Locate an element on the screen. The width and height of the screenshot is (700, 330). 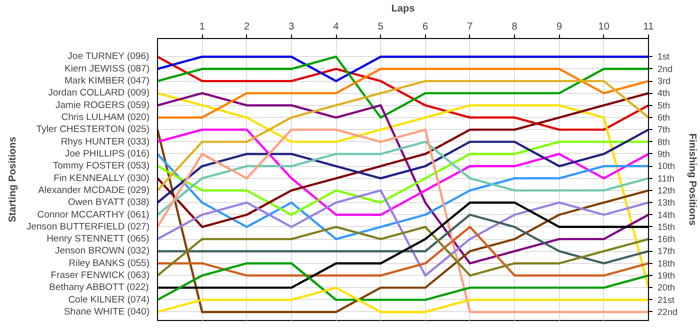
series-label: Connor MCCARTHY (061) is located at coordinates (93, 214).